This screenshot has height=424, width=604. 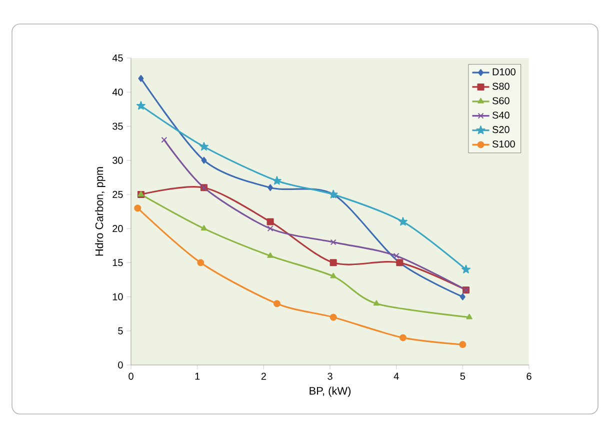 I want to click on y-tick-label: 40, so click(x=117, y=92).